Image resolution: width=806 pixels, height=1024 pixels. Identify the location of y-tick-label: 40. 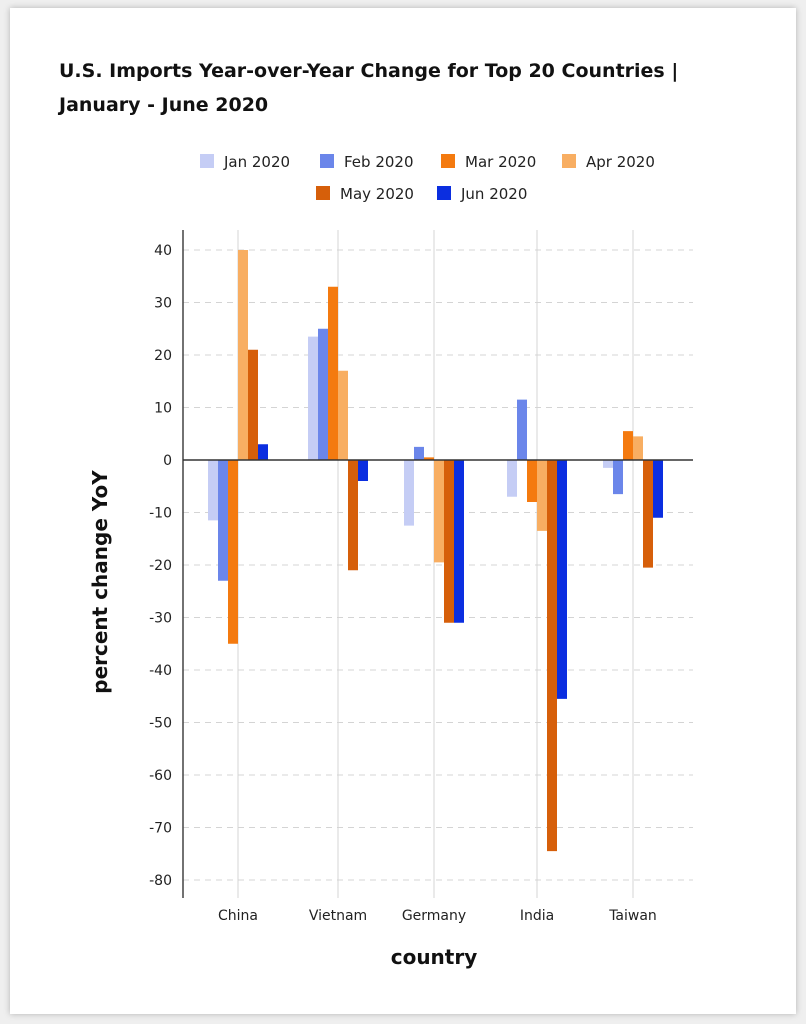
(163, 251).